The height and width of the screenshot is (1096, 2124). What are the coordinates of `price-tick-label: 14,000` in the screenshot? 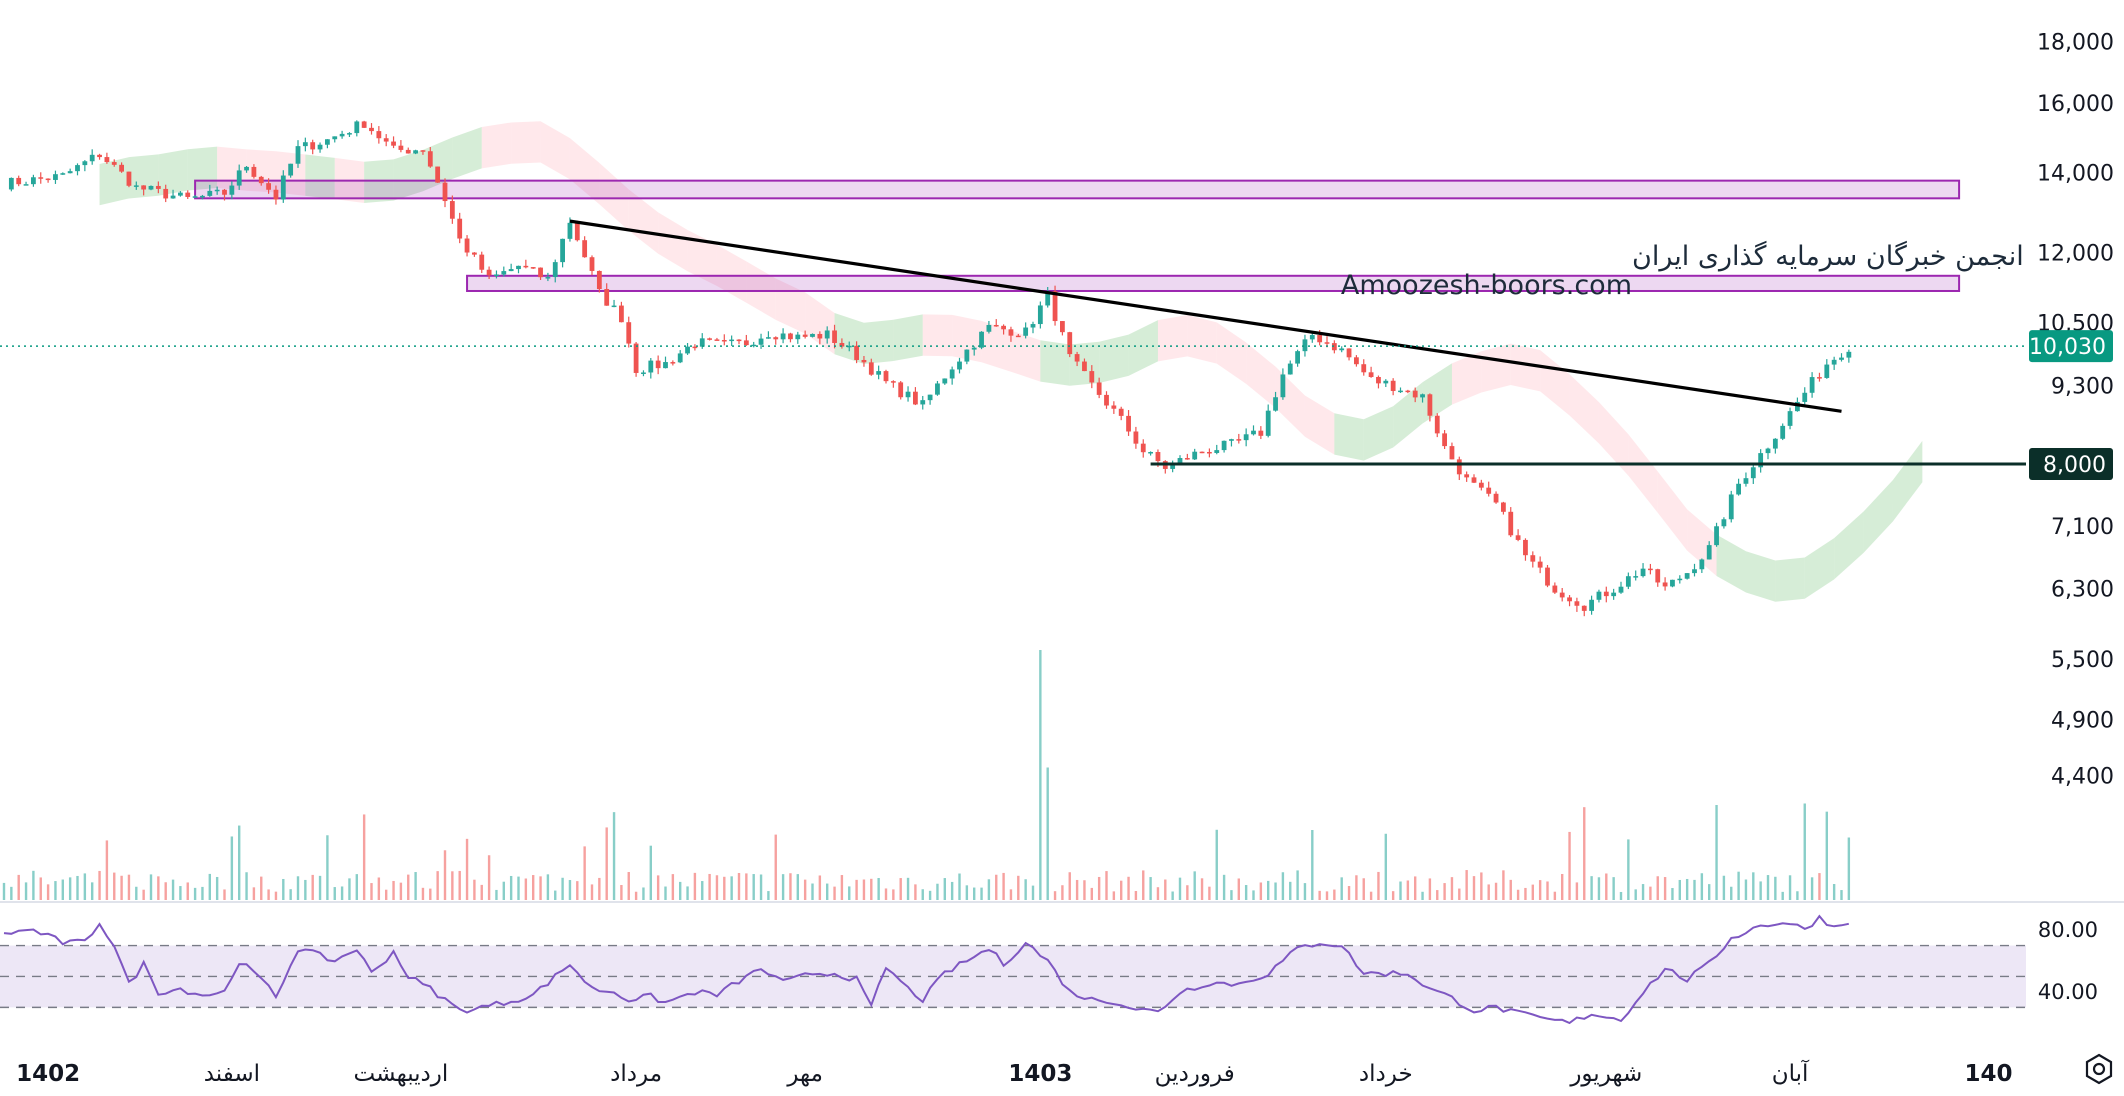 It's located at (2075, 173).